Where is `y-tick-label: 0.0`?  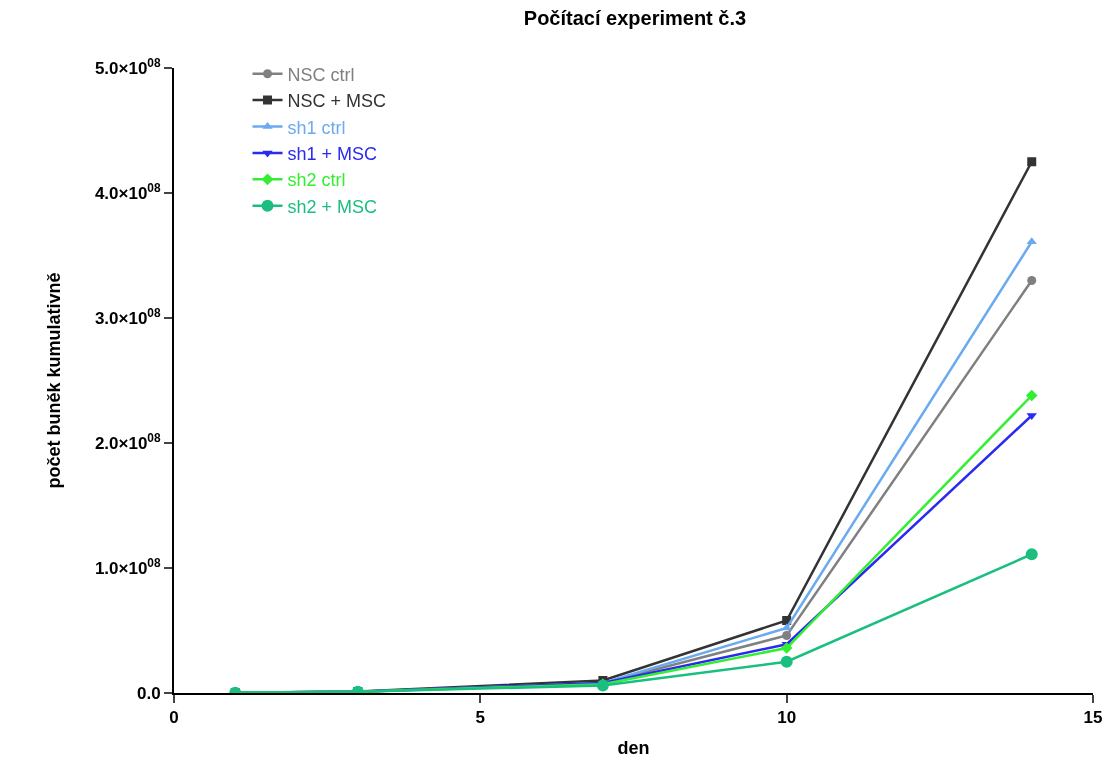 y-tick-label: 0.0 is located at coordinates (148, 693).